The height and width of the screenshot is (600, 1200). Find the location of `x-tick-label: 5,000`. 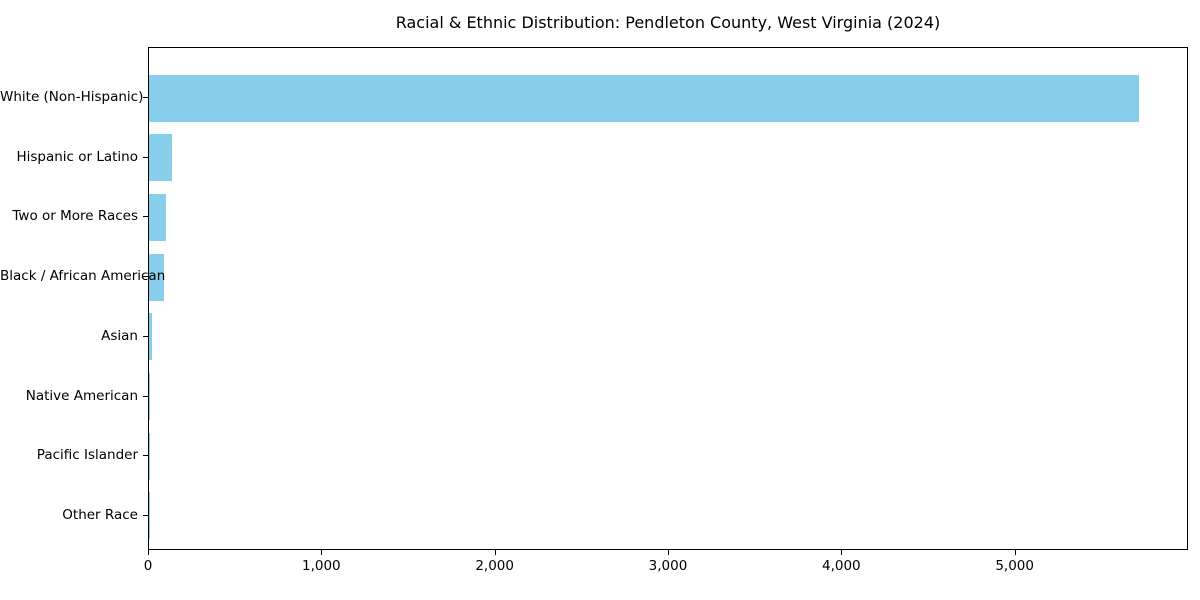

x-tick-label: 5,000 is located at coordinates (1014, 566).